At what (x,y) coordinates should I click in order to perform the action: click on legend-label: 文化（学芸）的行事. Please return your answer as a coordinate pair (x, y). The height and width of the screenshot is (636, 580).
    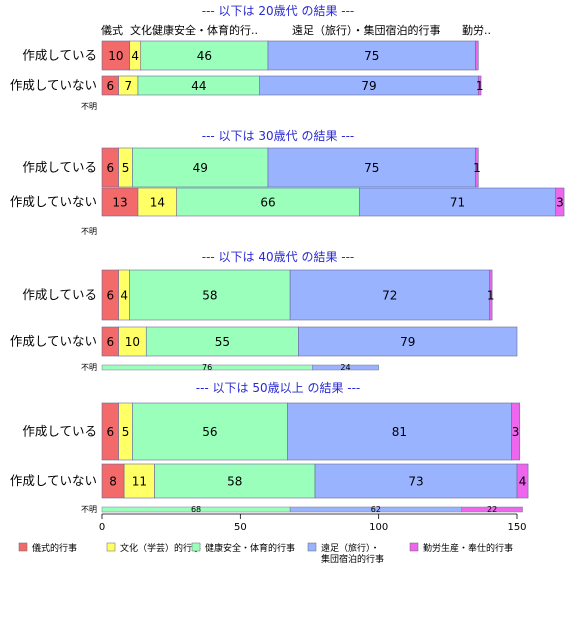
    Looking at the image, I should click on (160, 548).